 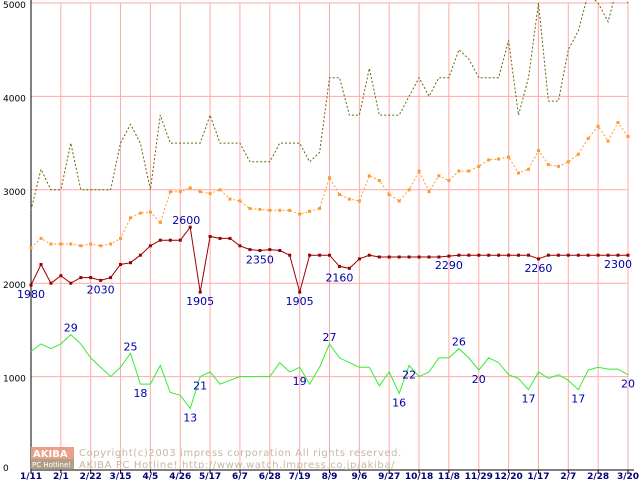 What do you see at coordinates (399, 402) in the screenshot?
I see `data-label: 16` at bounding box center [399, 402].